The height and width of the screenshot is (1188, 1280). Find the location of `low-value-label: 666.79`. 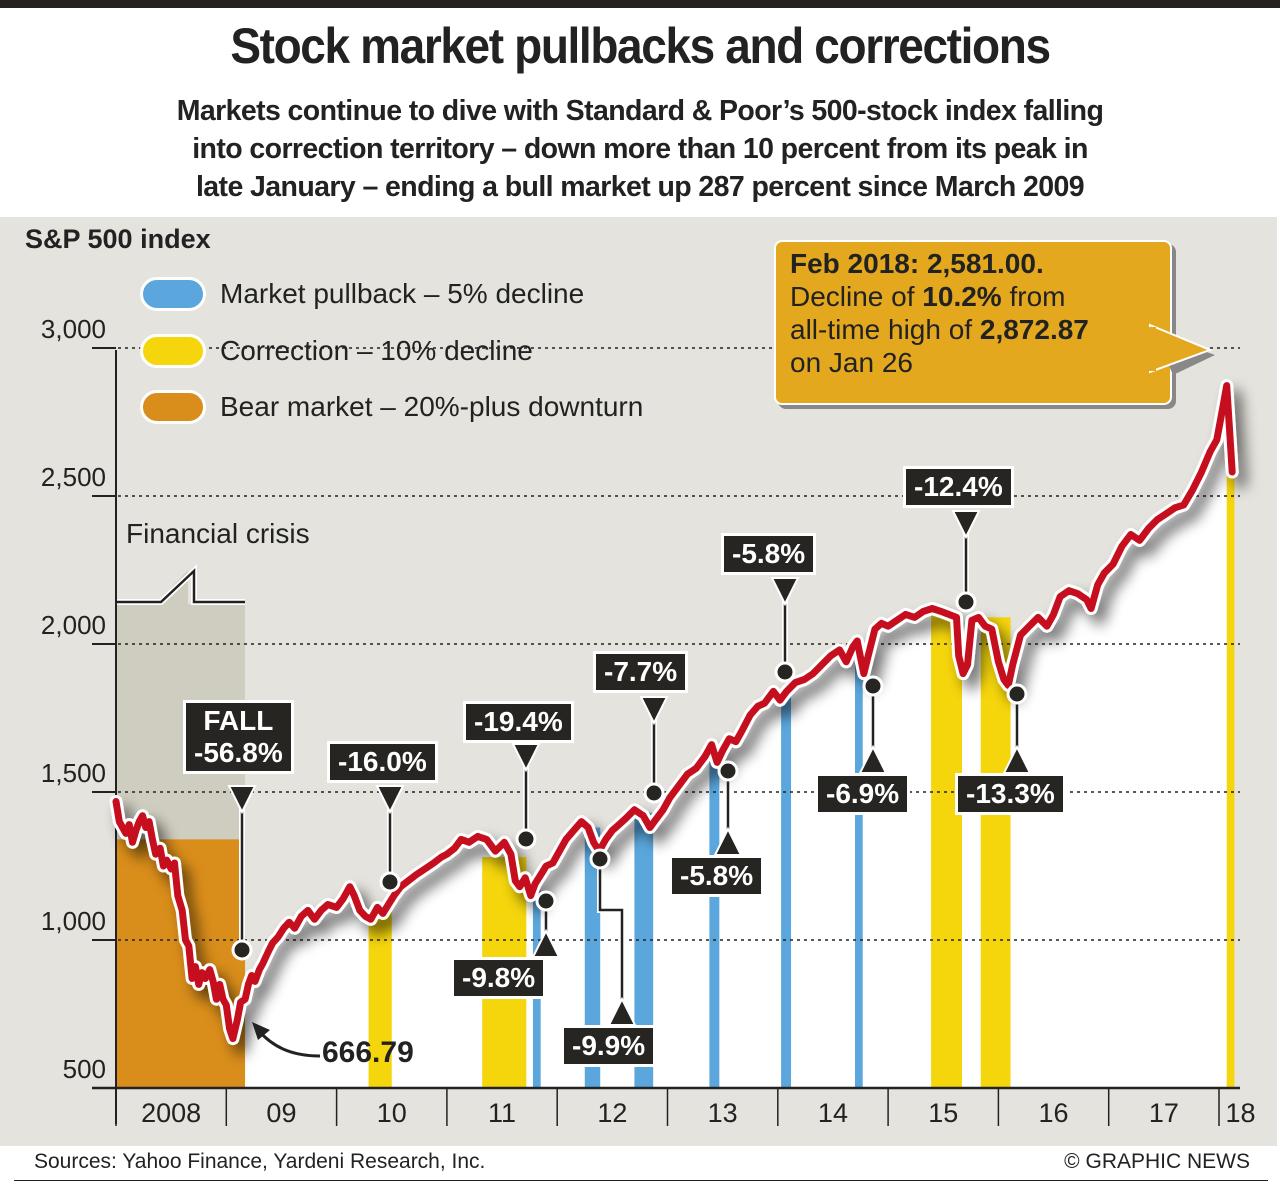

low-value-label: 666.79 is located at coordinates (368, 1052).